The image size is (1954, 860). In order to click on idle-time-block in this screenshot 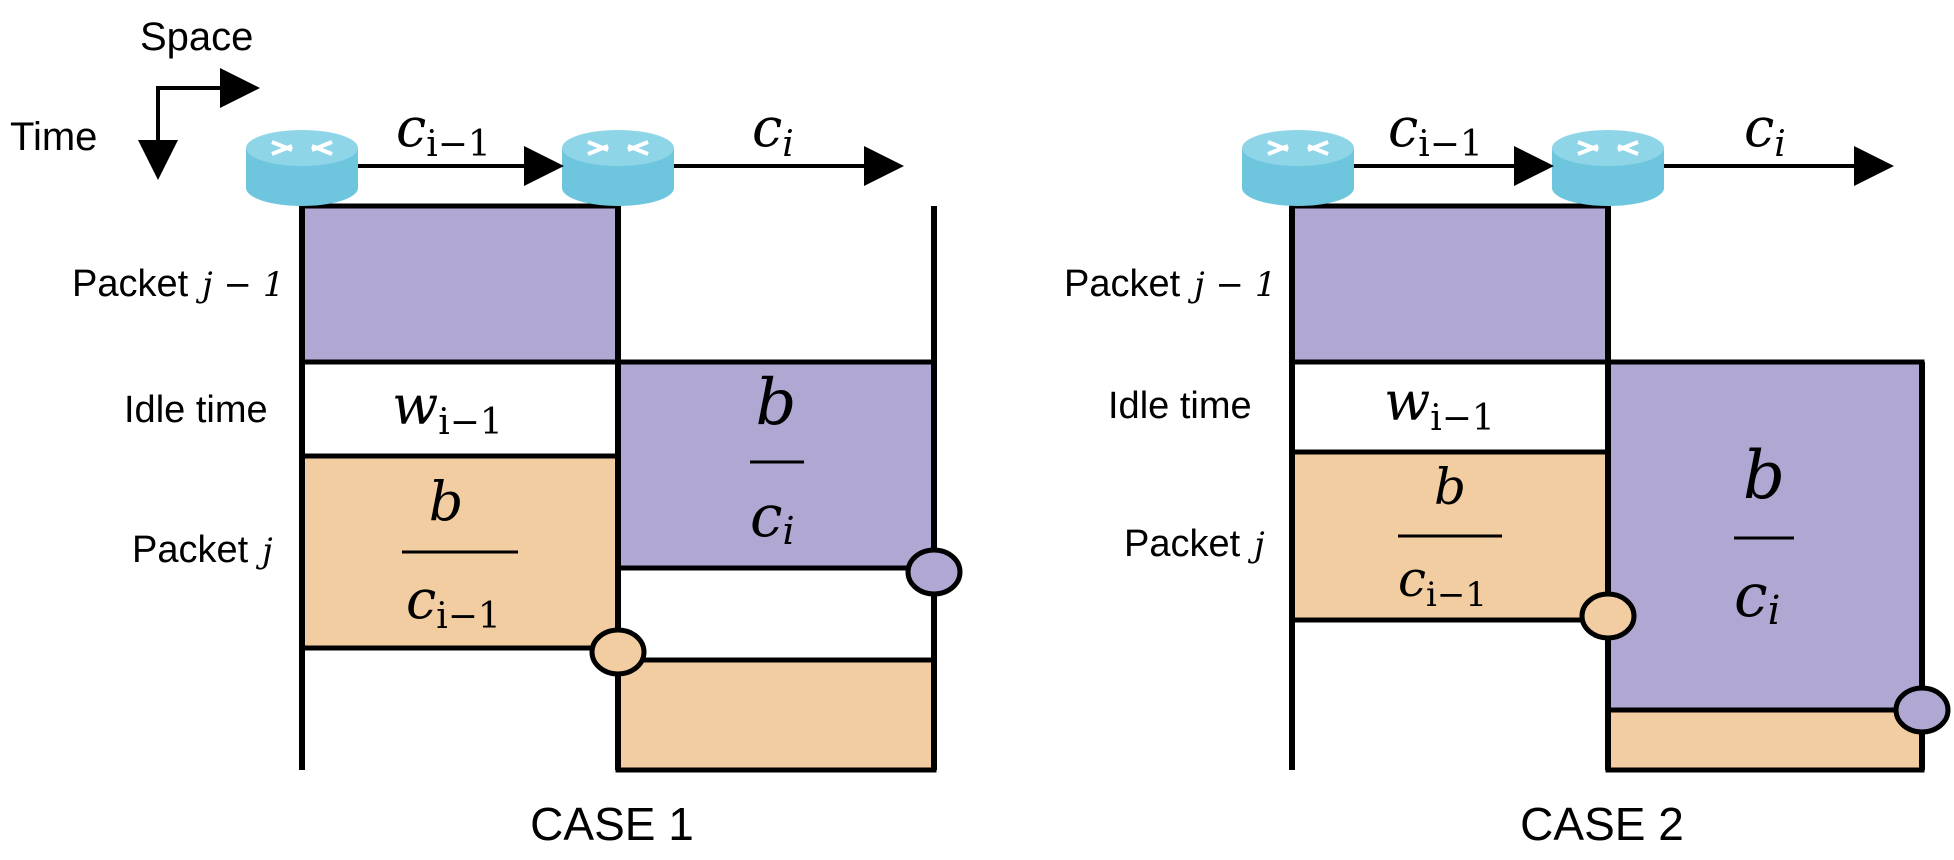, I will do `click(1450, 407)`.